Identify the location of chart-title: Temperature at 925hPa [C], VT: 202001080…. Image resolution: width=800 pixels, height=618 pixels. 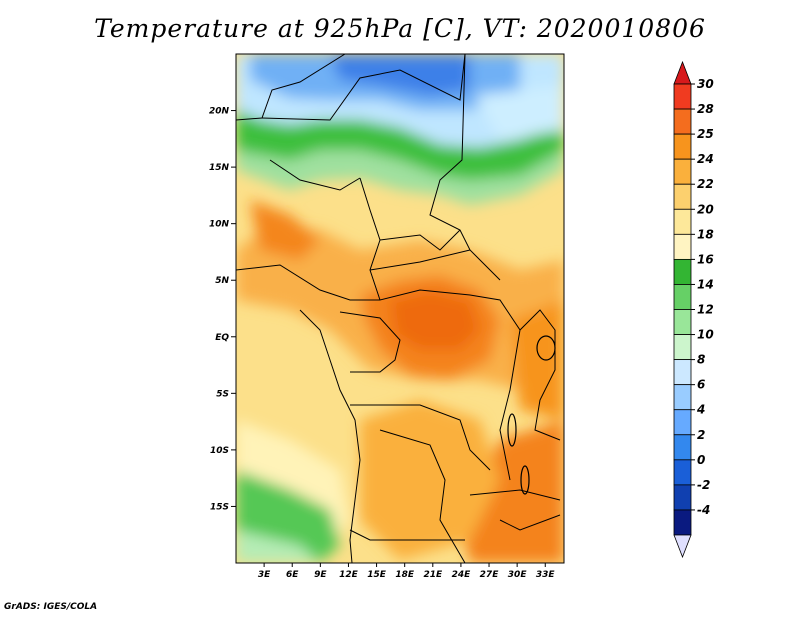
(400, 28).